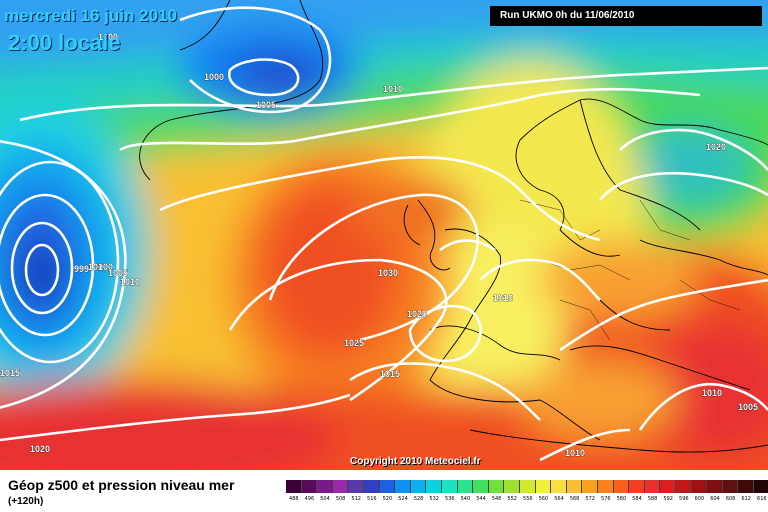 Image resolution: width=768 pixels, height=512 pixels. What do you see at coordinates (434, 499) in the screenshot?
I see `legend-value: 532` at bounding box center [434, 499].